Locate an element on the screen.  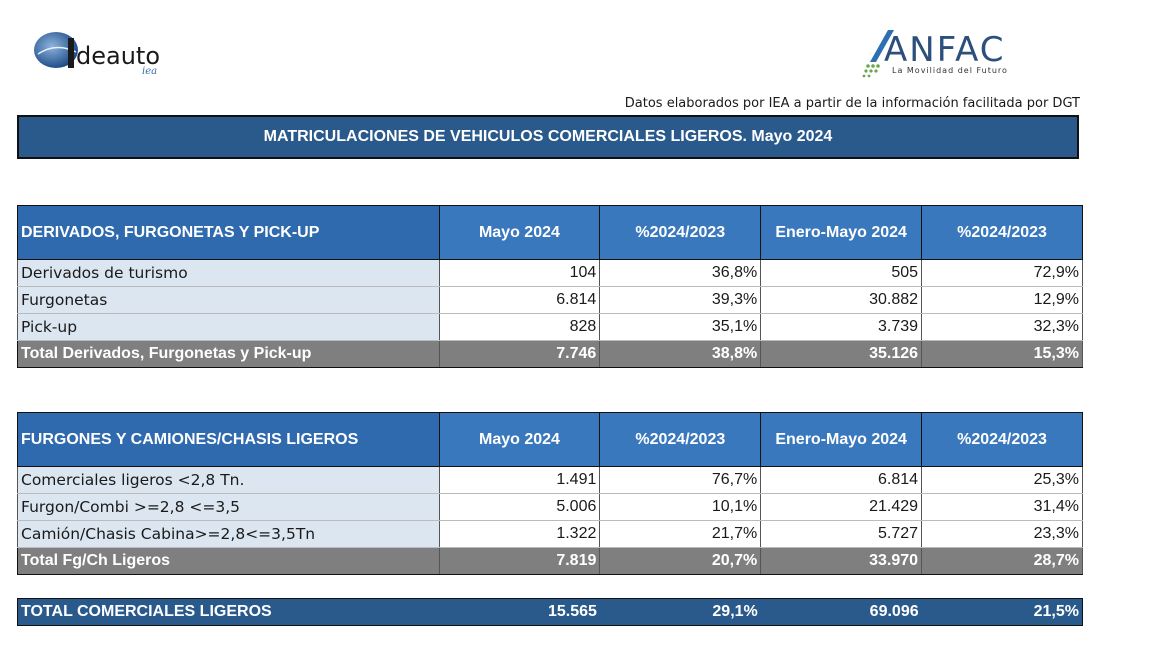
cell-pct-ytd: 12,9% is located at coordinates (1002, 300).